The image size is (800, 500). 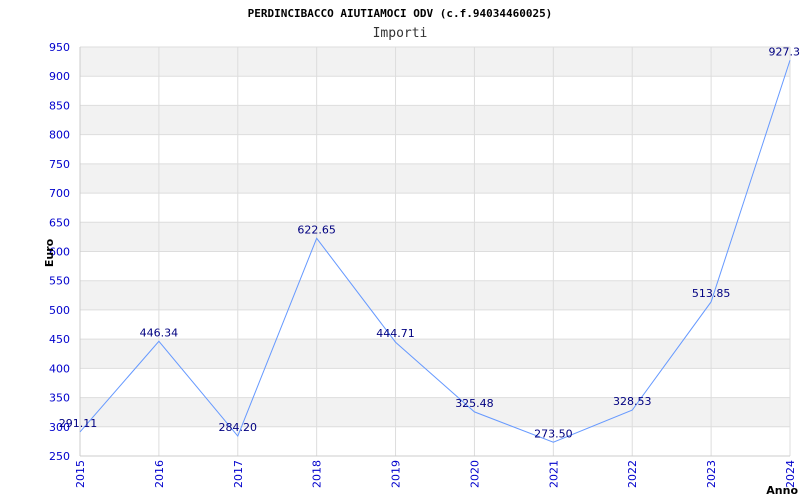 What do you see at coordinates (632, 474) in the screenshot?
I see `x-tick-label: 2022` at bounding box center [632, 474].